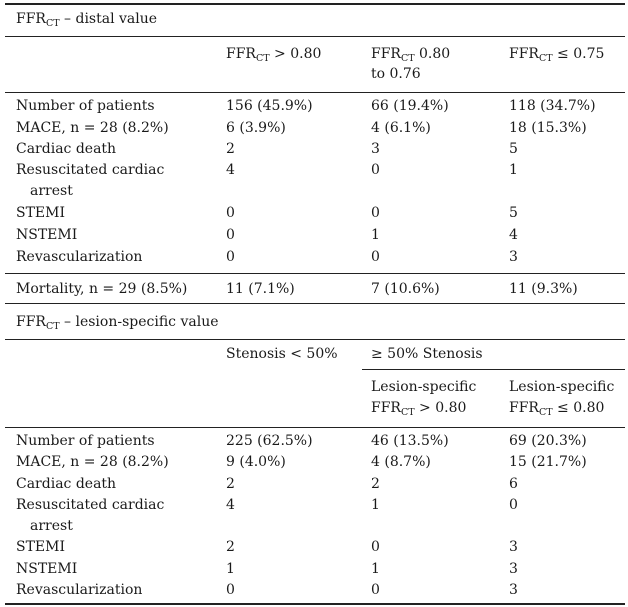  I want to click on s1-row5-label: NSTEMI, so click(47, 235).